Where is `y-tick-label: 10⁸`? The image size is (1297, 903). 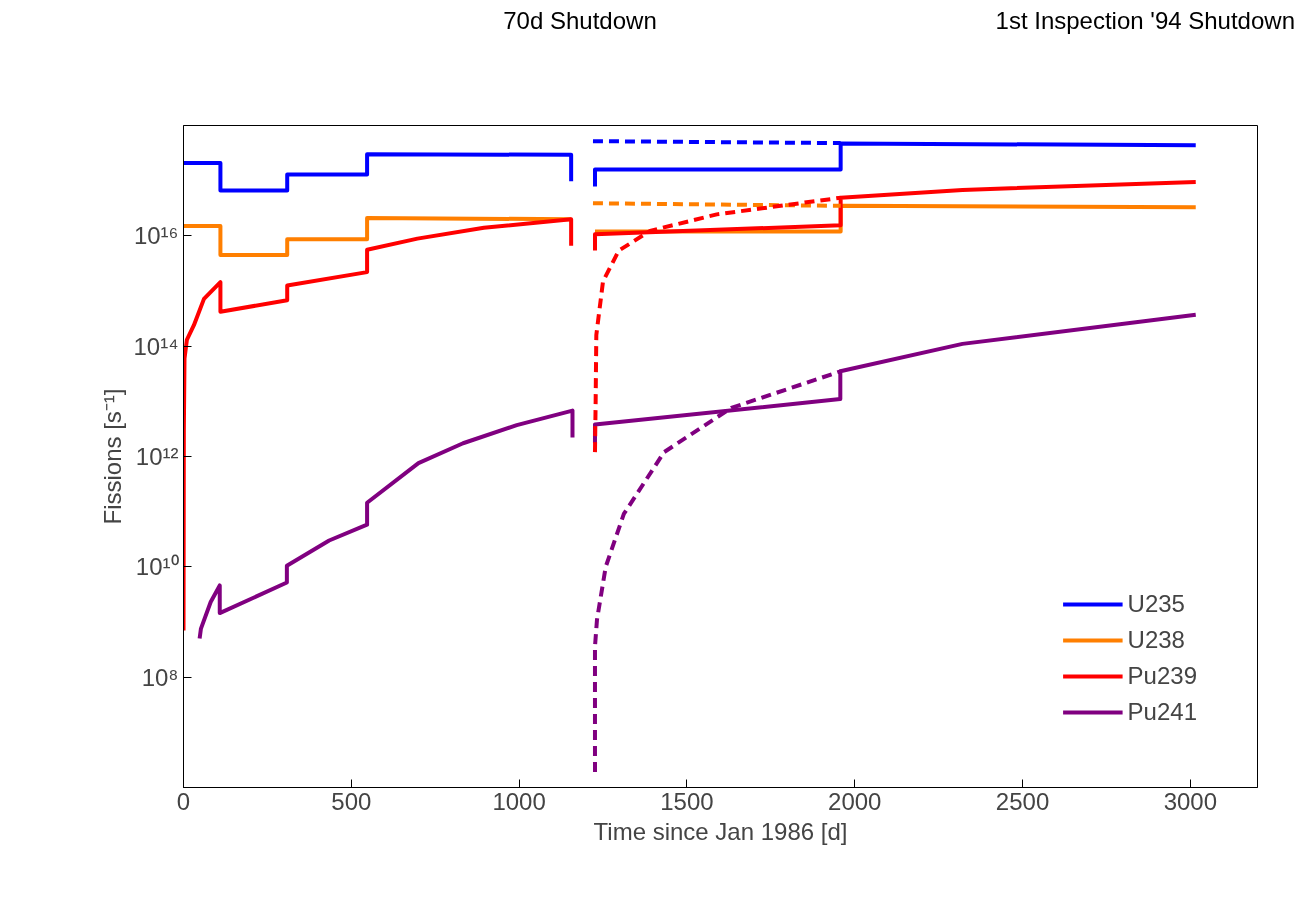
y-tick-label: 10⁸ is located at coordinates (160, 677).